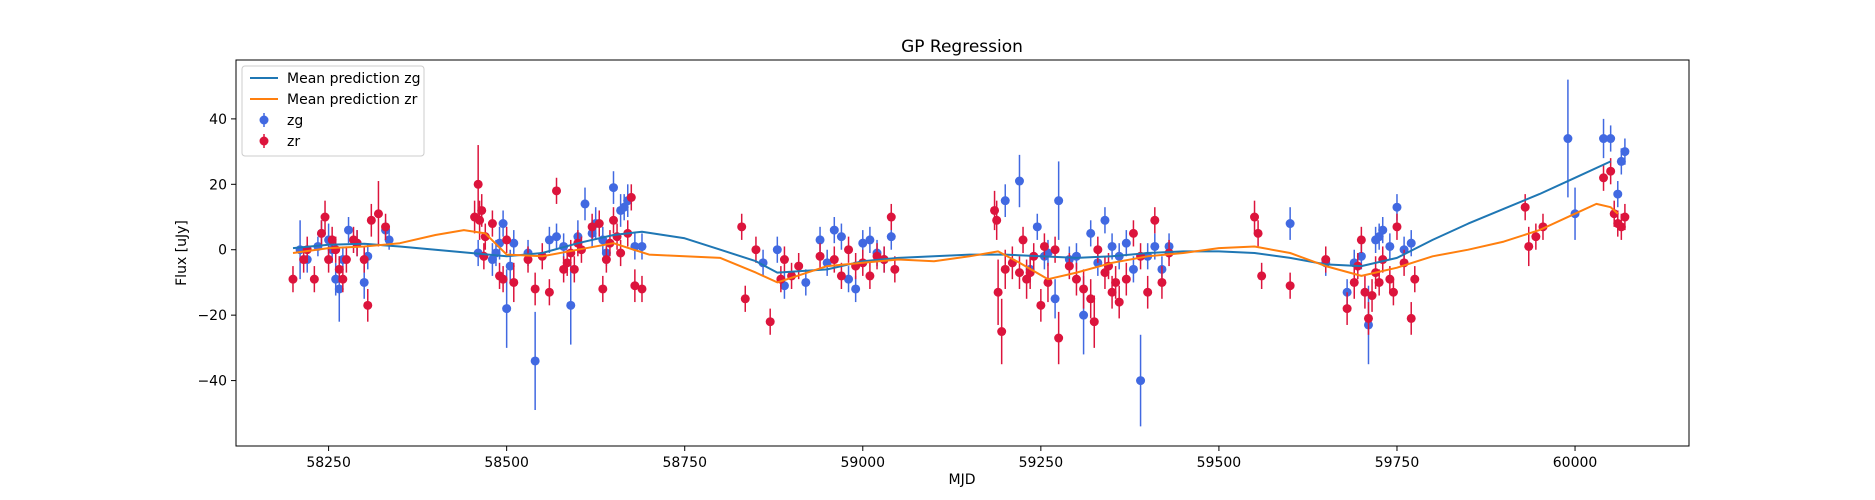 This screenshot has width=1875, height=500. Describe the element at coordinates (354, 79) in the screenshot. I see `legend-label-zg-prediction: Mean prediction zg` at that location.